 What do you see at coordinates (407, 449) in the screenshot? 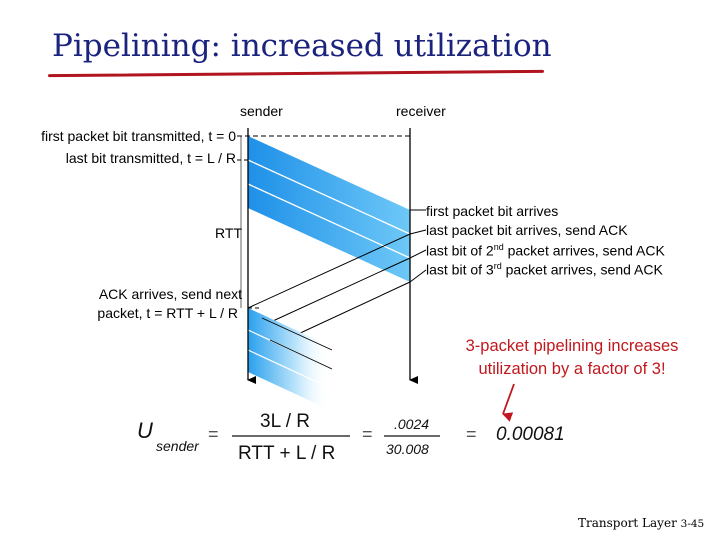
I see `formula-denominator-2: 30.008` at bounding box center [407, 449].